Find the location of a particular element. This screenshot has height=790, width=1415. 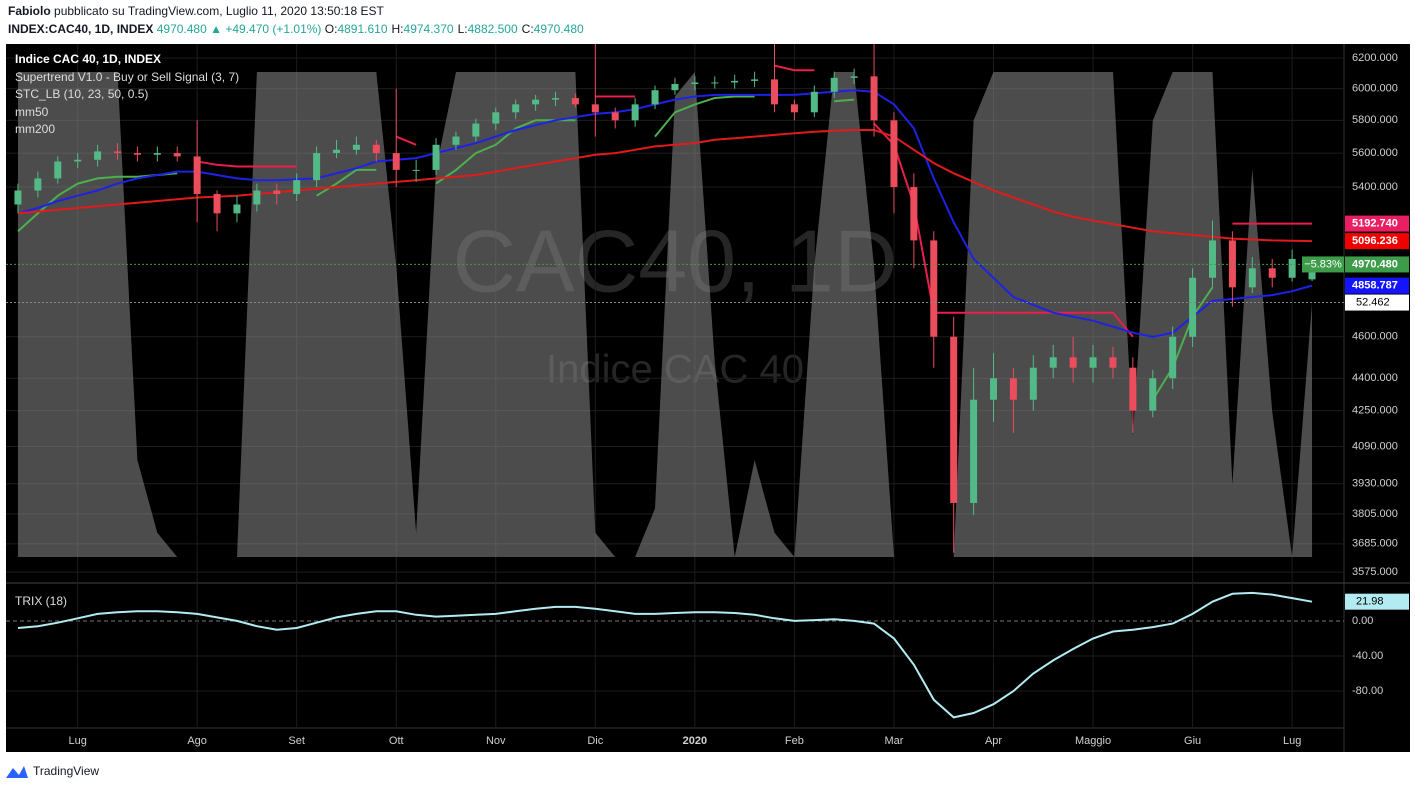

ohlc-key: O: is located at coordinates (331, 29).